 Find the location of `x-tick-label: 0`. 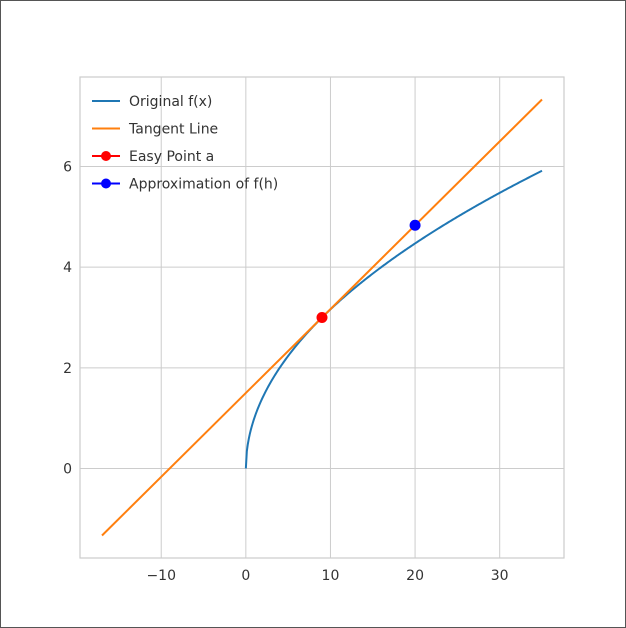

x-tick-label: 0 is located at coordinates (245, 576).